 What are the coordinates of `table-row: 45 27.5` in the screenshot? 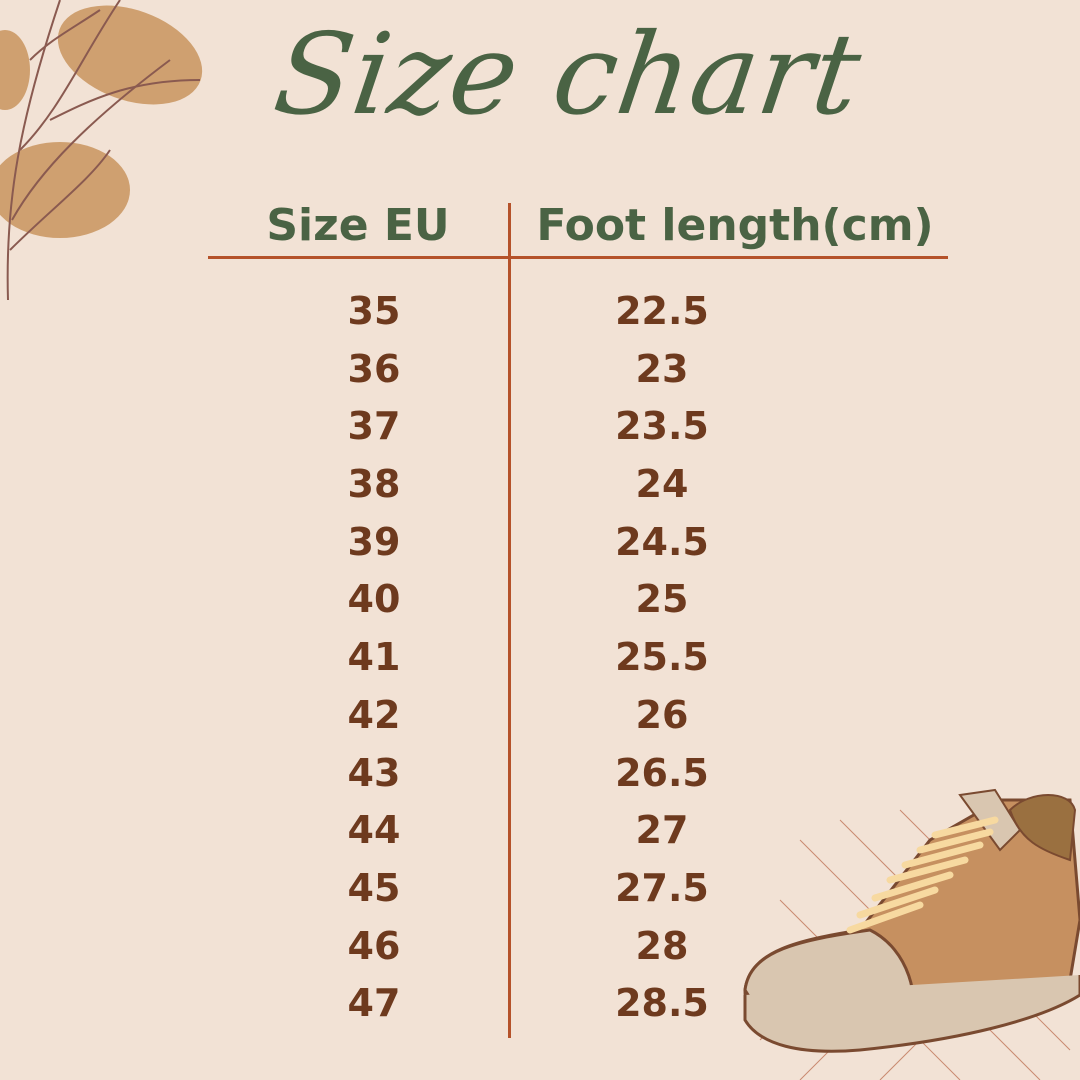 It's located at (540, 891).